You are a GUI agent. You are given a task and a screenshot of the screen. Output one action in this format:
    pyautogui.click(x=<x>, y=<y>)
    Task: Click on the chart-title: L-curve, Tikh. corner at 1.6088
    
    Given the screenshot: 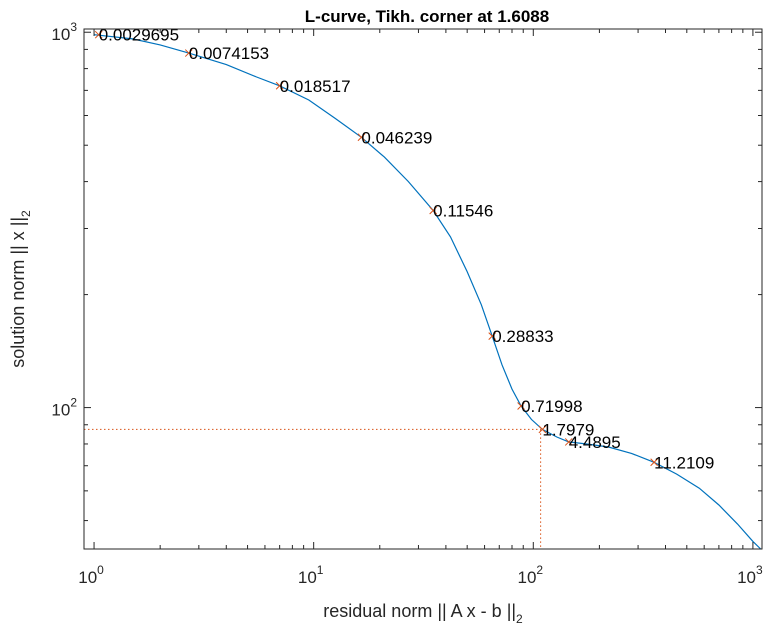 What is the action you would take?
    pyautogui.click(x=427, y=16)
    